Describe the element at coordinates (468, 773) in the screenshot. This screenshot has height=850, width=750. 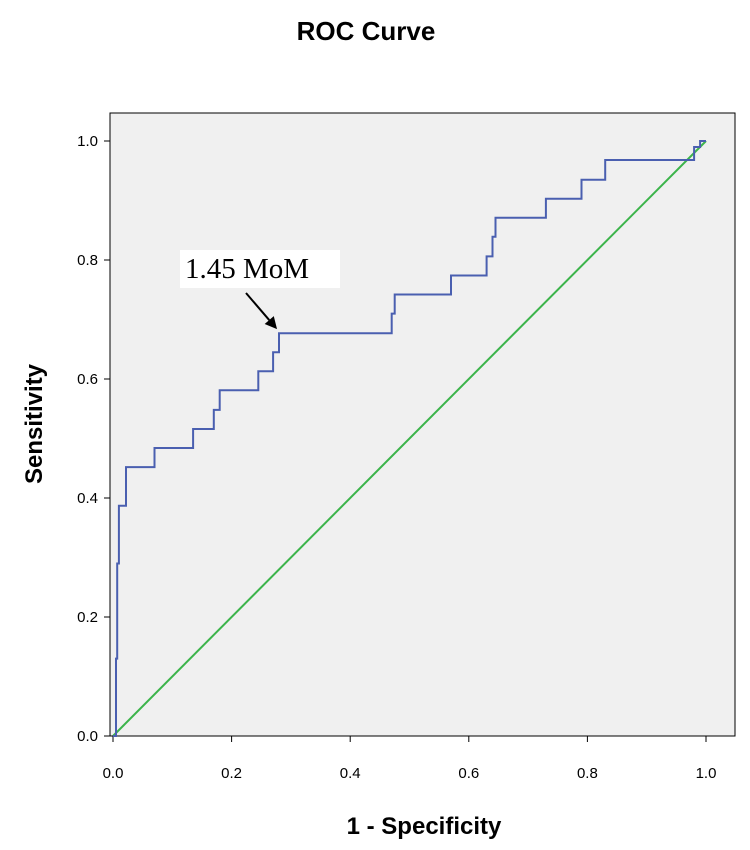
I see `x-tick-label: 0.6` at that location.